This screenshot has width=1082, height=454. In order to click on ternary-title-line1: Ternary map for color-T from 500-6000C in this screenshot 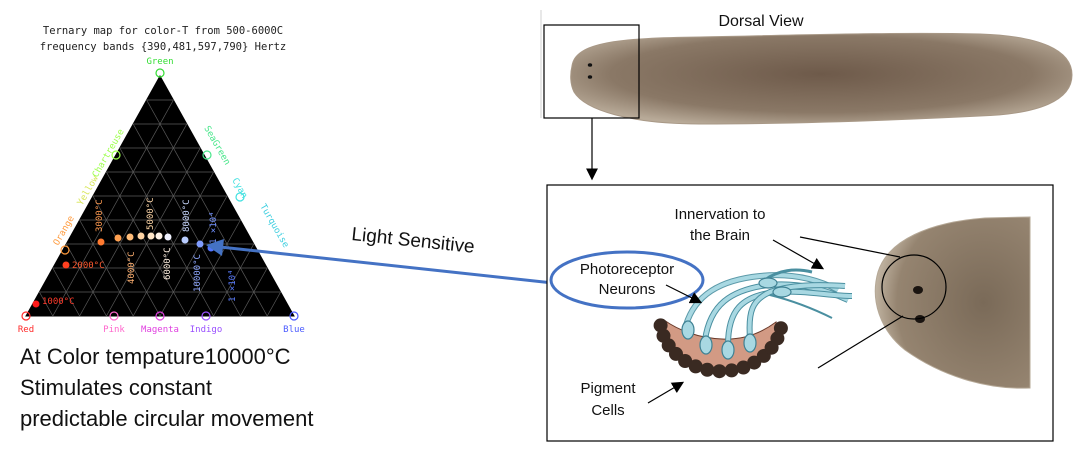, I will do `click(163, 31)`.